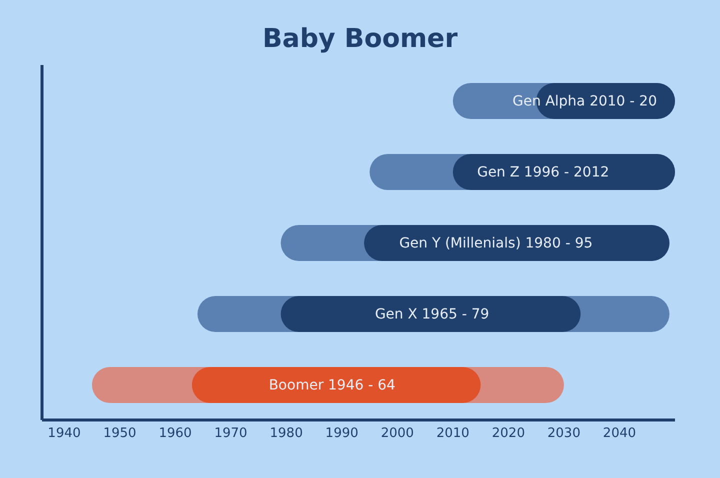 The image size is (720, 478). Describe the element at coordinates (64, 434) in the screenshot. I see `x-tick-label: 1940` at that location.